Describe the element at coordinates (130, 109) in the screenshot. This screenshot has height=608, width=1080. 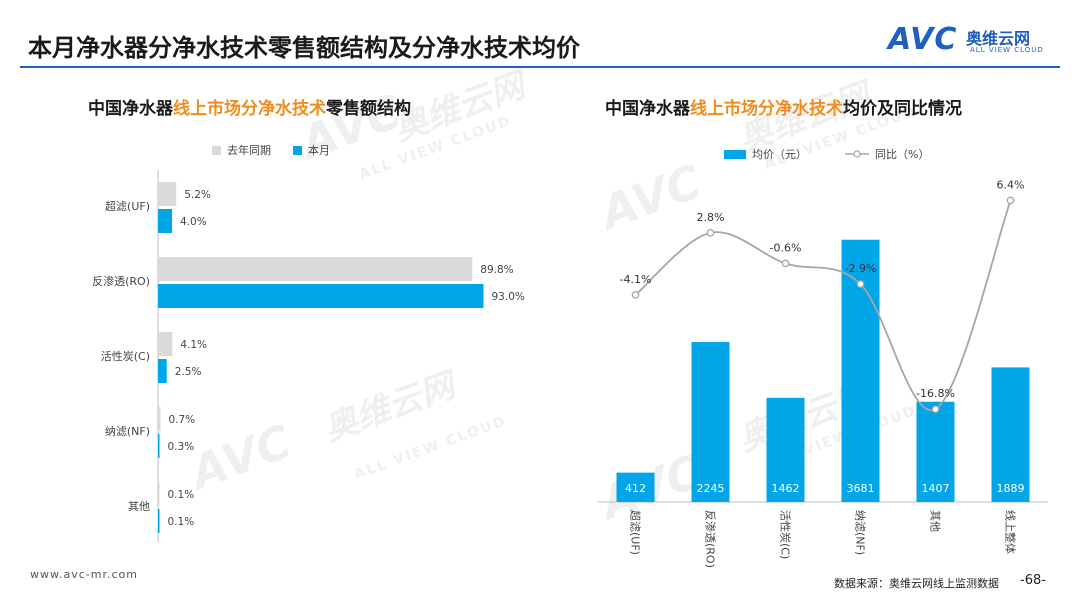
I see `left-title-pre: 中国净水器` at that location.